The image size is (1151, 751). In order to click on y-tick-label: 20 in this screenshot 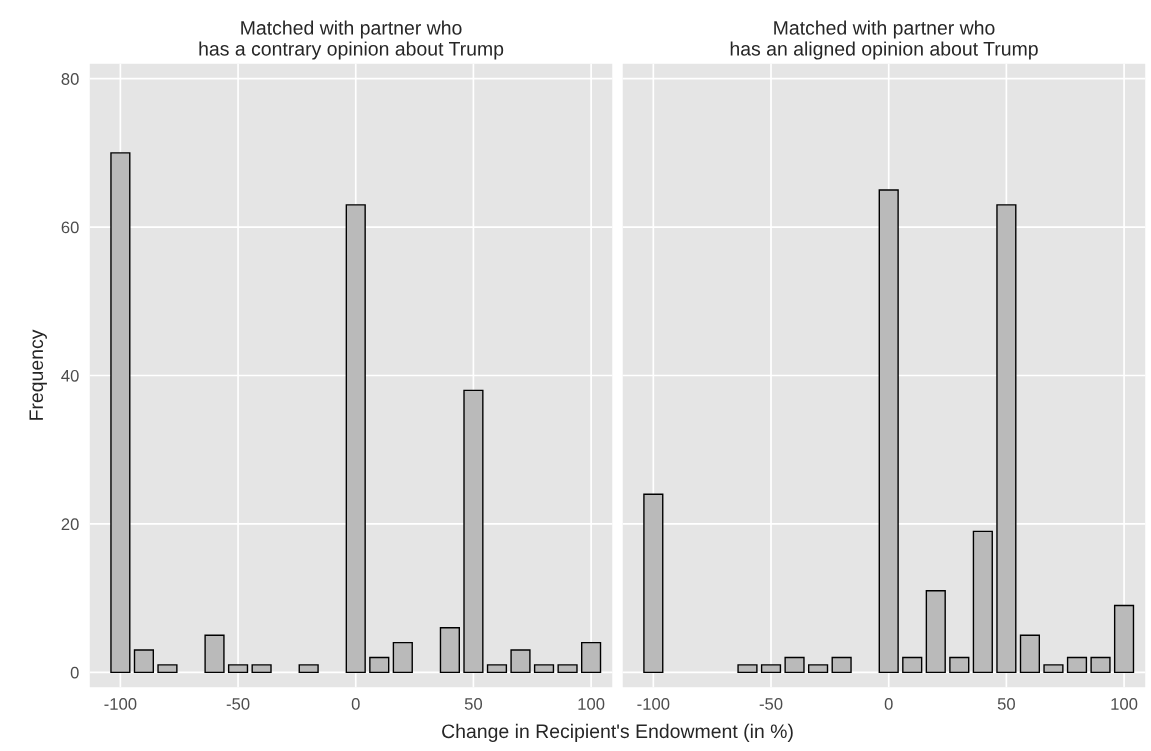, I will do `click(70, 524)`.